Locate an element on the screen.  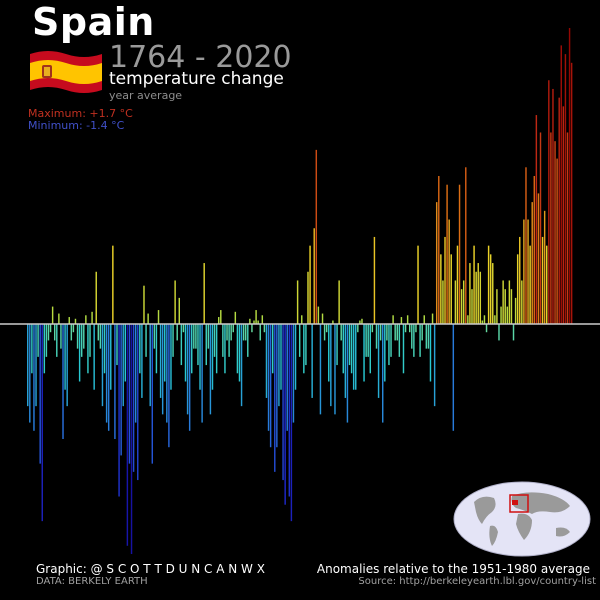
bar-2016 is located at coordinates (551, 228).